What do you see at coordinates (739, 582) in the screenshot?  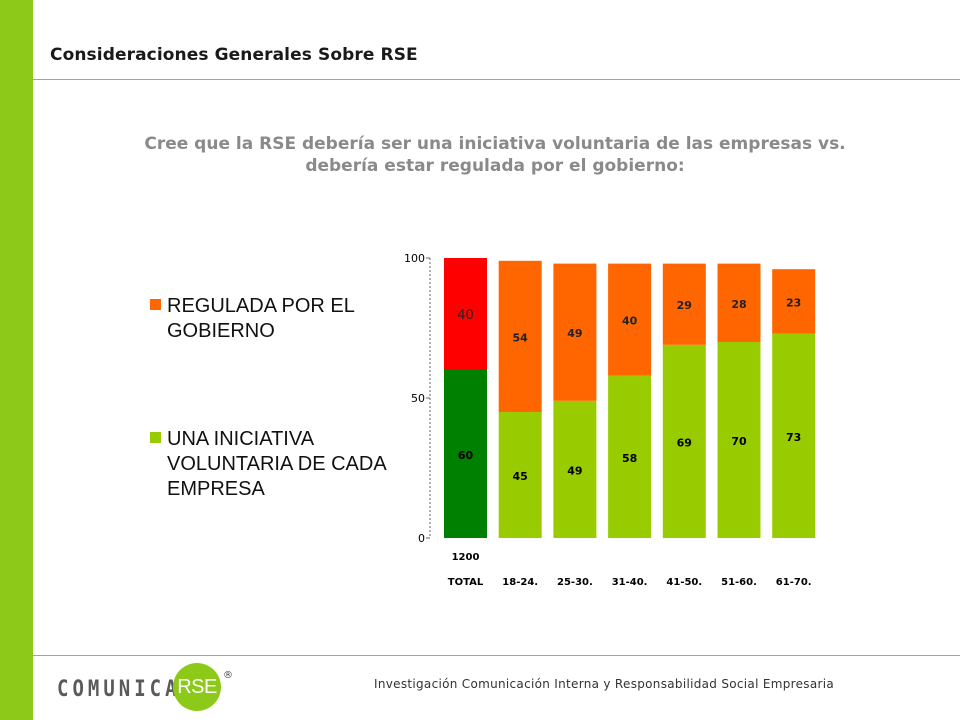 I see `x-tick-label: 51-60.` at bounding box center [739, 582].